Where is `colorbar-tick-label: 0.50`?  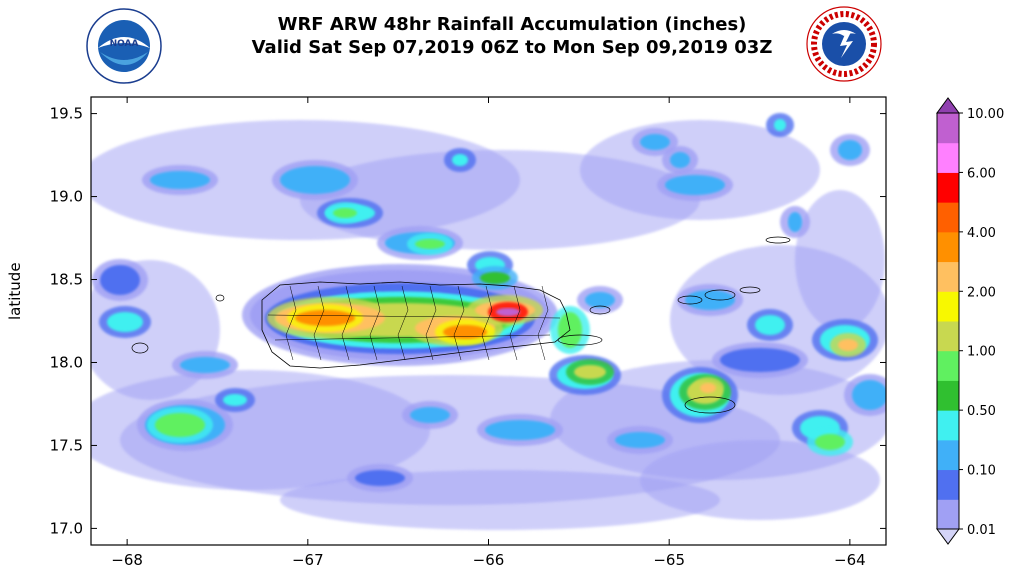
colorbar-tick-label: 0.50 is located at coordinates (981, 411).